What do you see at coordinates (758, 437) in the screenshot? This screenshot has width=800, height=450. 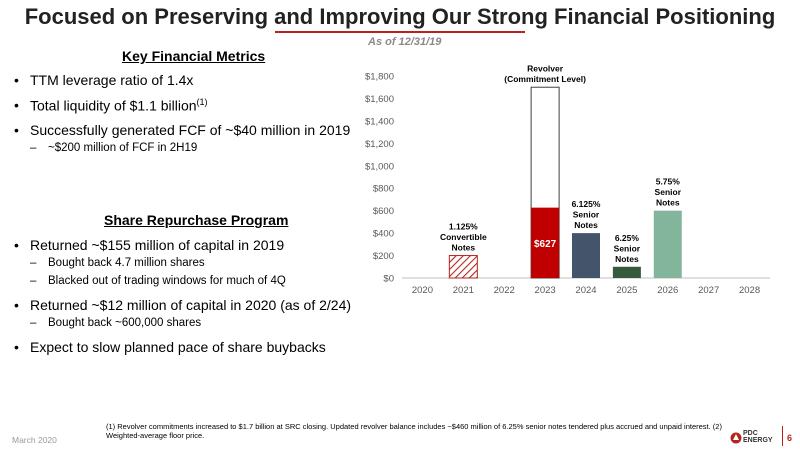 I see `logo-wordmark: PDC ENERGY` at bounding box center [758, 437].